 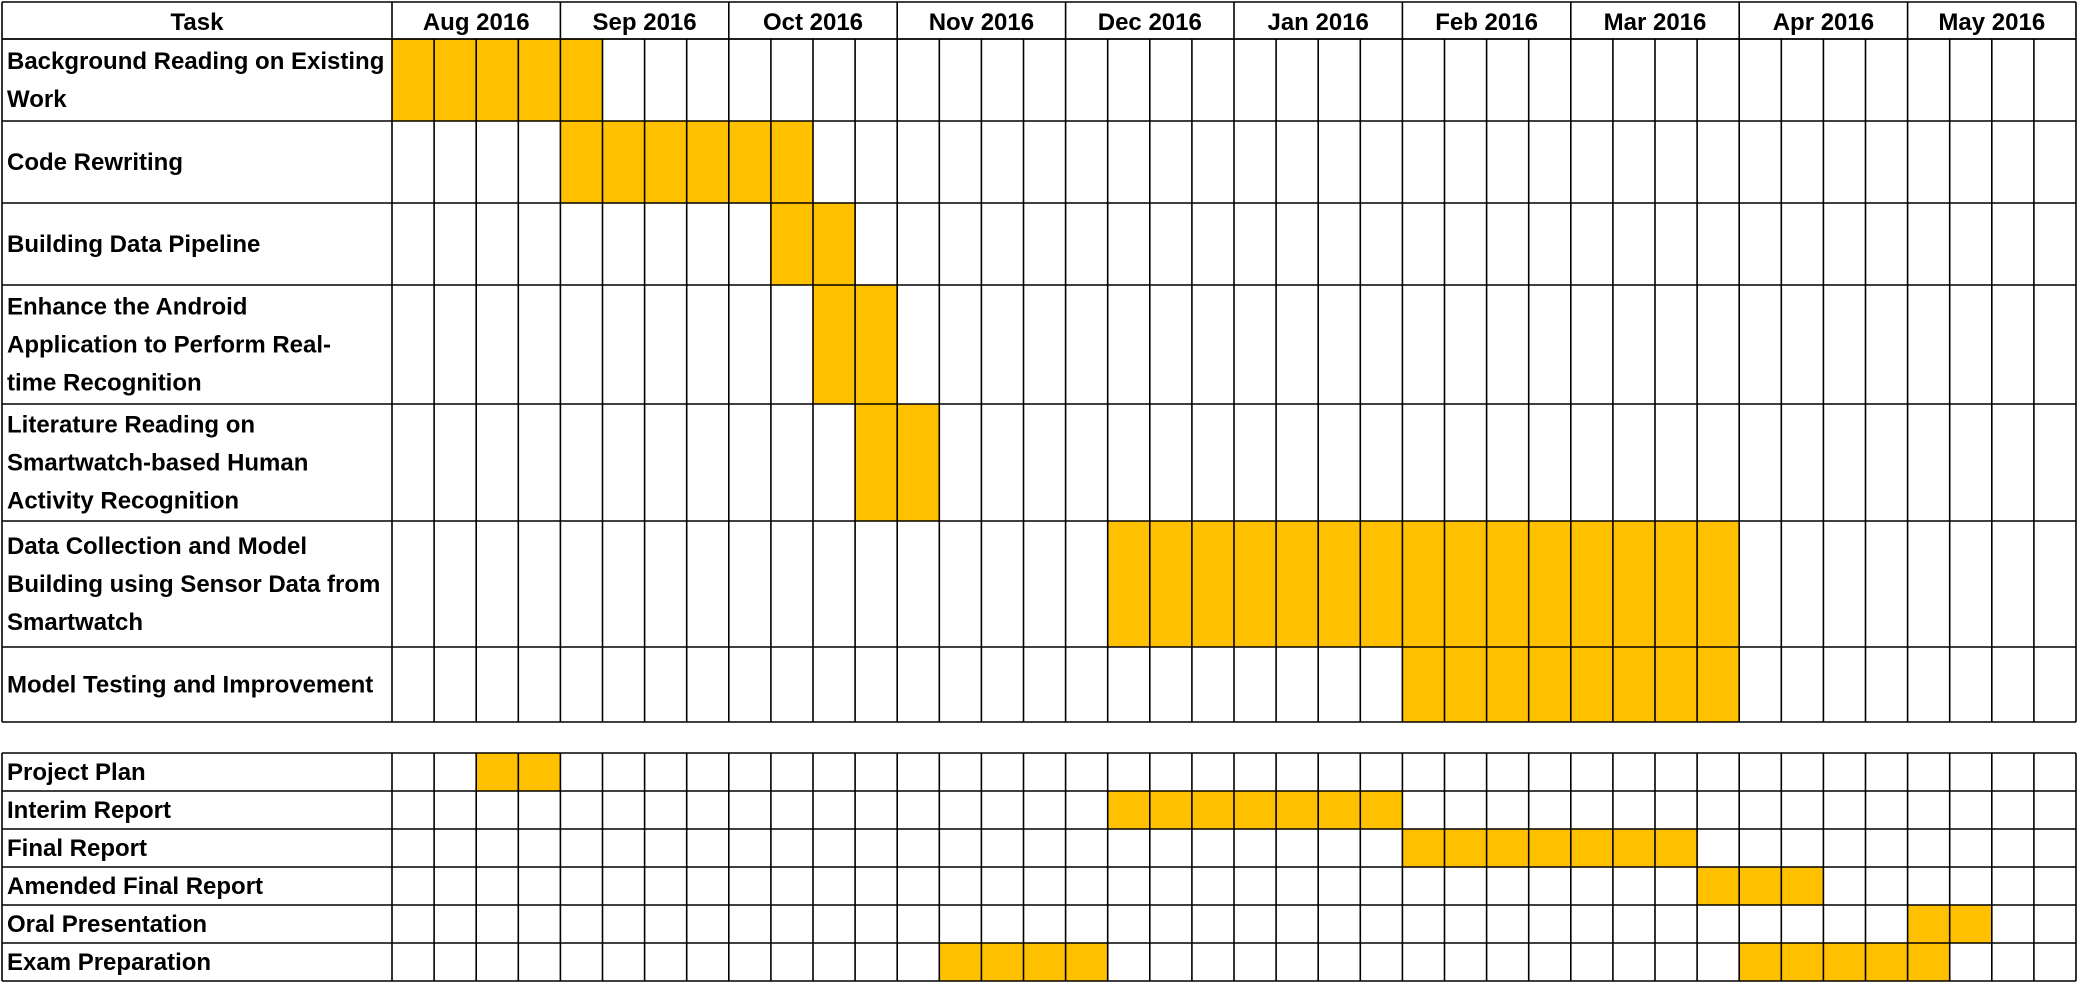 I want to click on task-label: Code Rewriting, so click(x=95, y=162).